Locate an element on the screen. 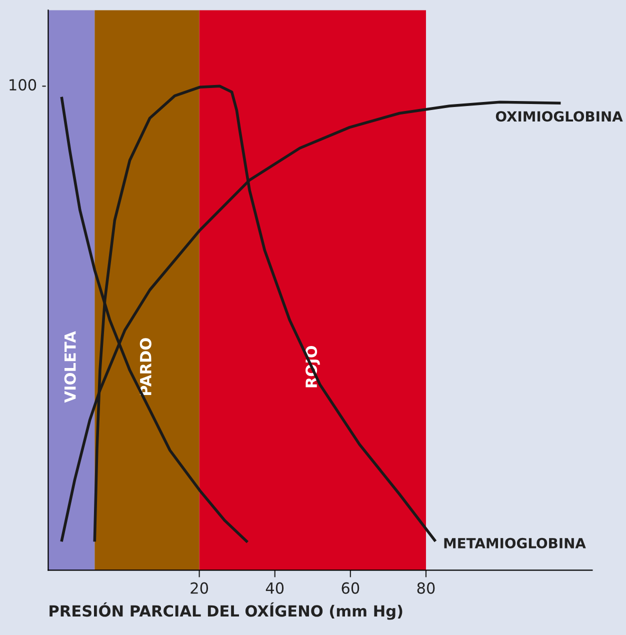 This screenshot has width=626, height=635. x-axis-title: PRESIÓN PARCIAL DEL OXÍGENO (mm Hg) is located at coordinates (226, 611).